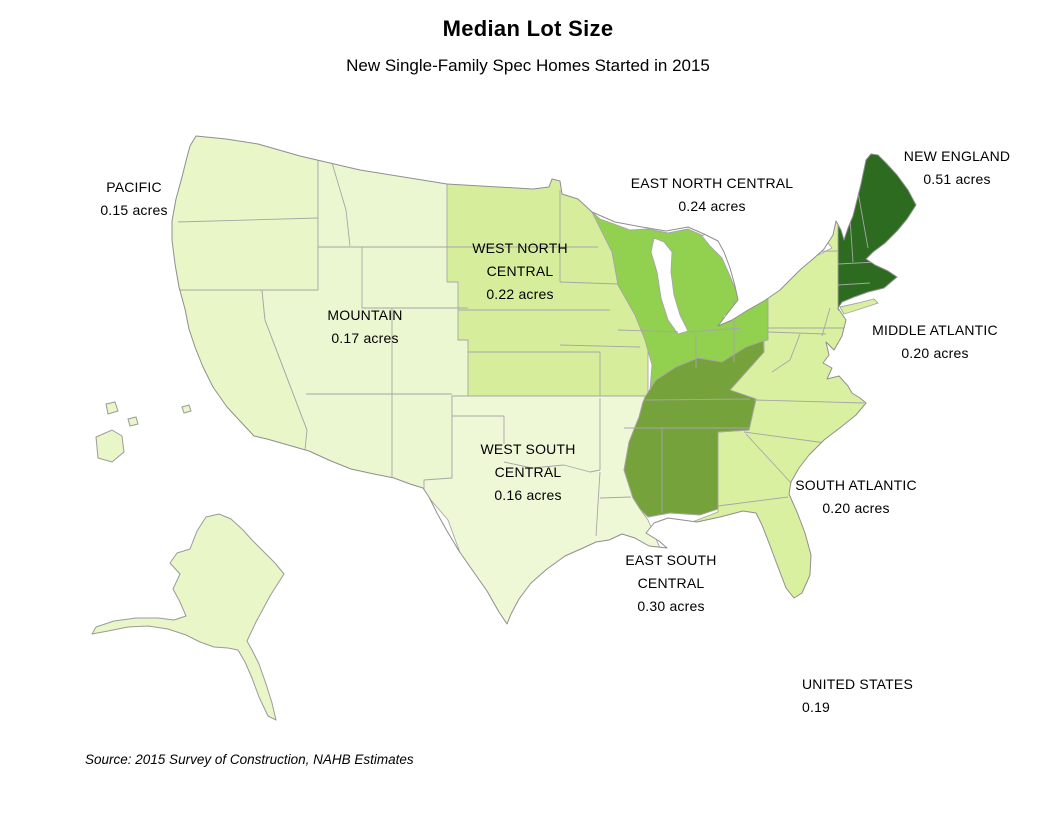 The image size is (1056, 816). Describe the element at coordinates (694, 429) in the screenshot. I see `division-east-south-central-shape` at that location.